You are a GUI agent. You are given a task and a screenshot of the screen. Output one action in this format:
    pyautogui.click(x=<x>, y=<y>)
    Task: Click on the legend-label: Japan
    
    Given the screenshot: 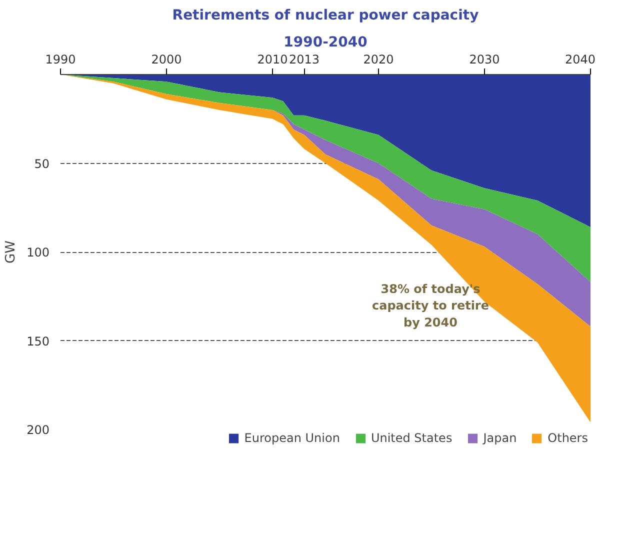 What is the action you would take?
    pyautogui.click(x=500, y=438)
    